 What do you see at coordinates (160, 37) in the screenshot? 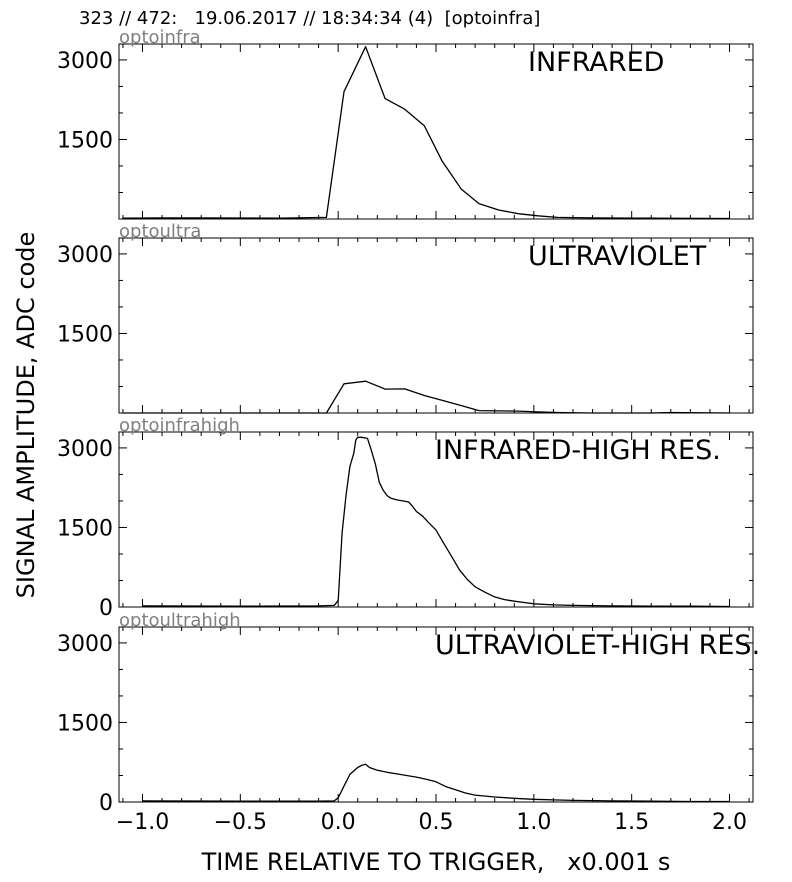
I see `panel-name-label: optoinfra` at bounding box center [160, 37].